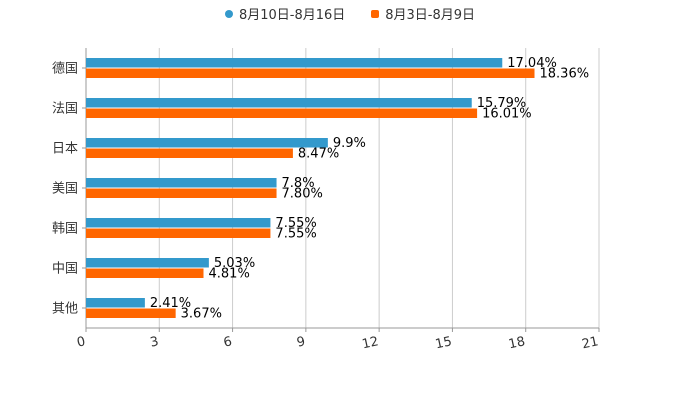  Describe the element at coordinates (292, 15) in the screenshot. I see `legend-label-series-a: 8月10日-8月16日` at that location.